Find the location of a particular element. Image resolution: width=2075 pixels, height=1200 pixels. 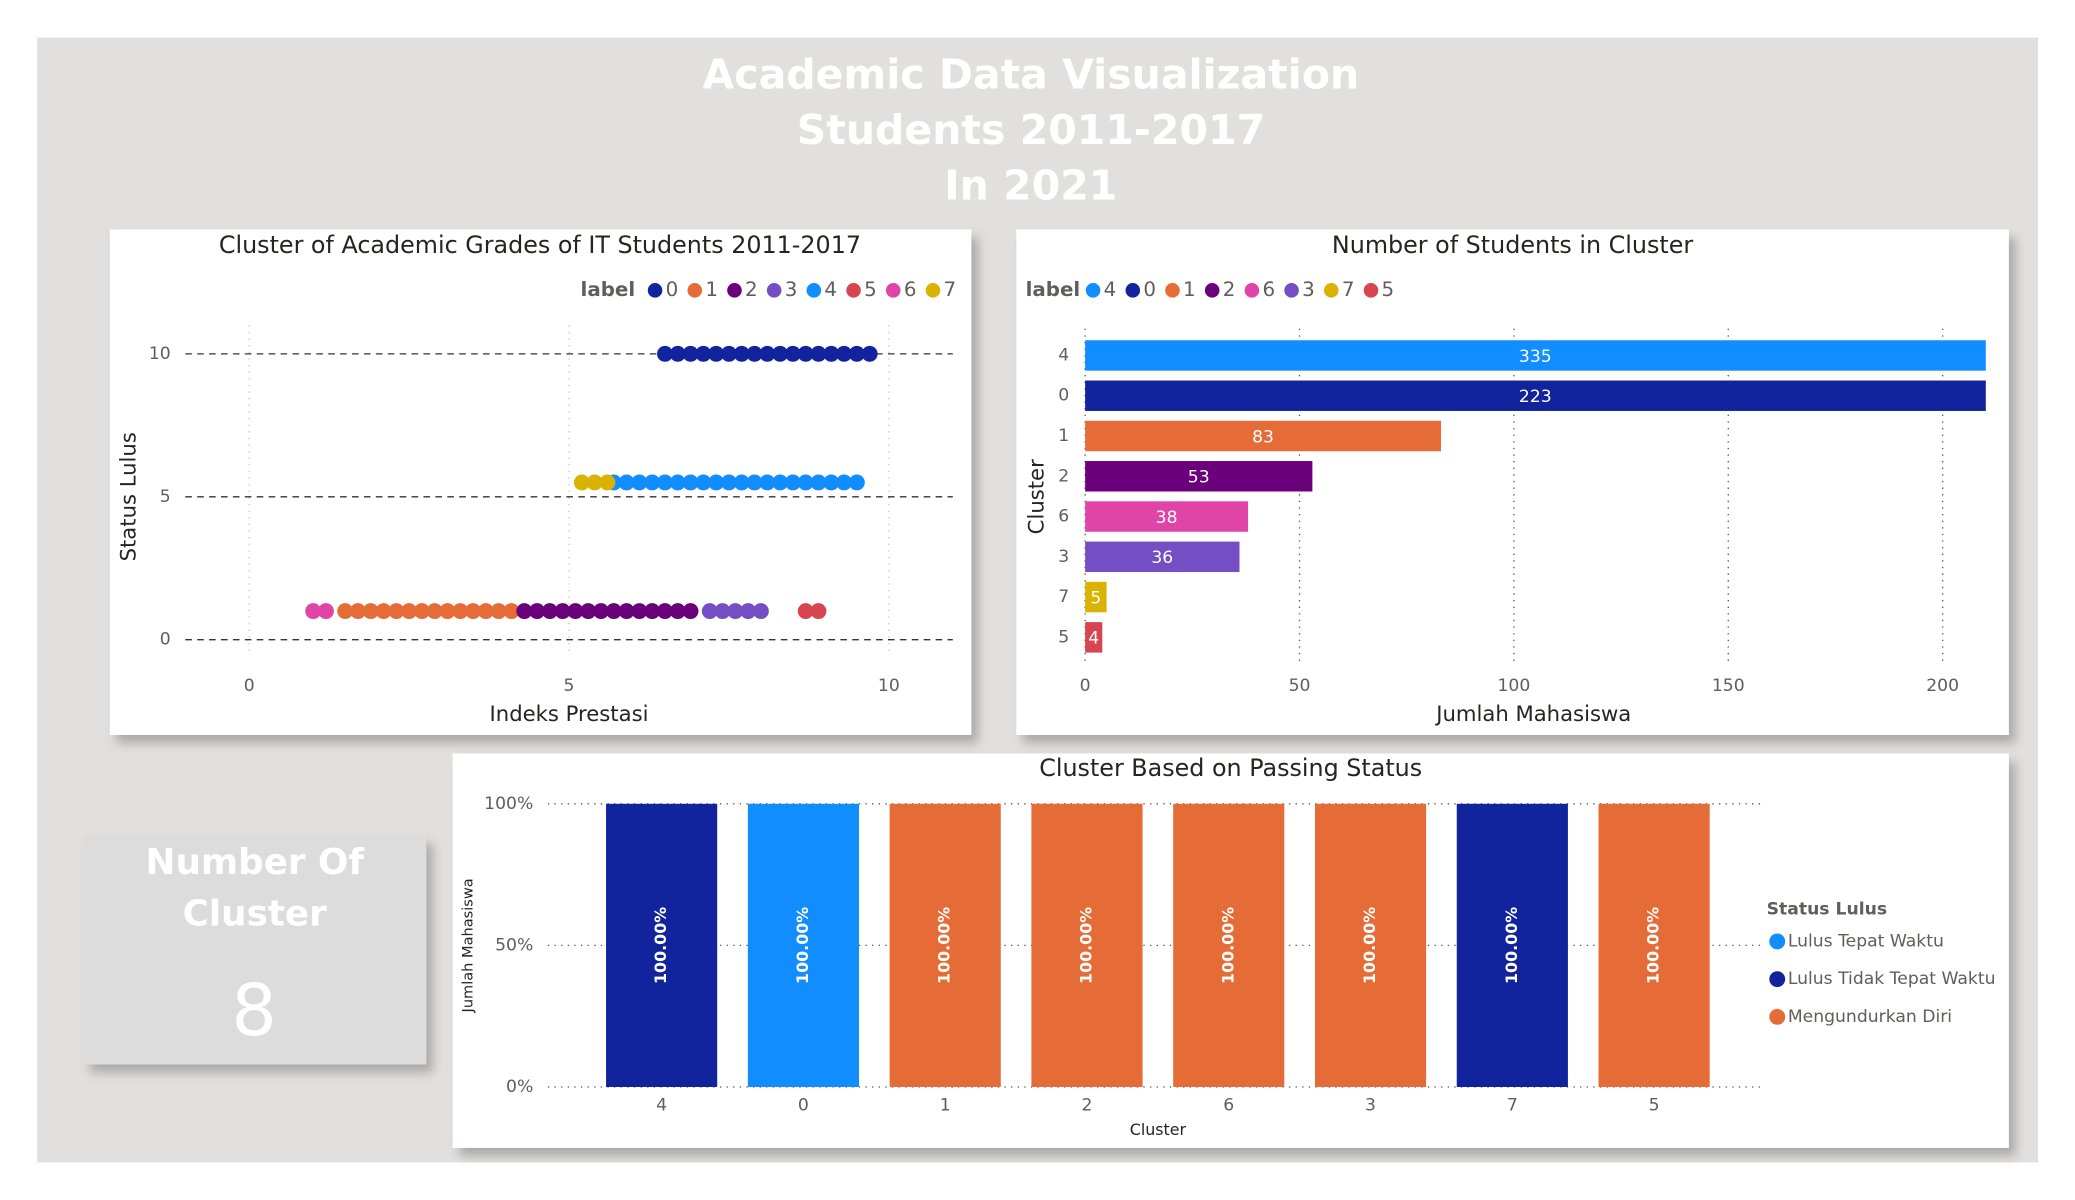

data-label: 53 is located at coordinates (1199, 478).